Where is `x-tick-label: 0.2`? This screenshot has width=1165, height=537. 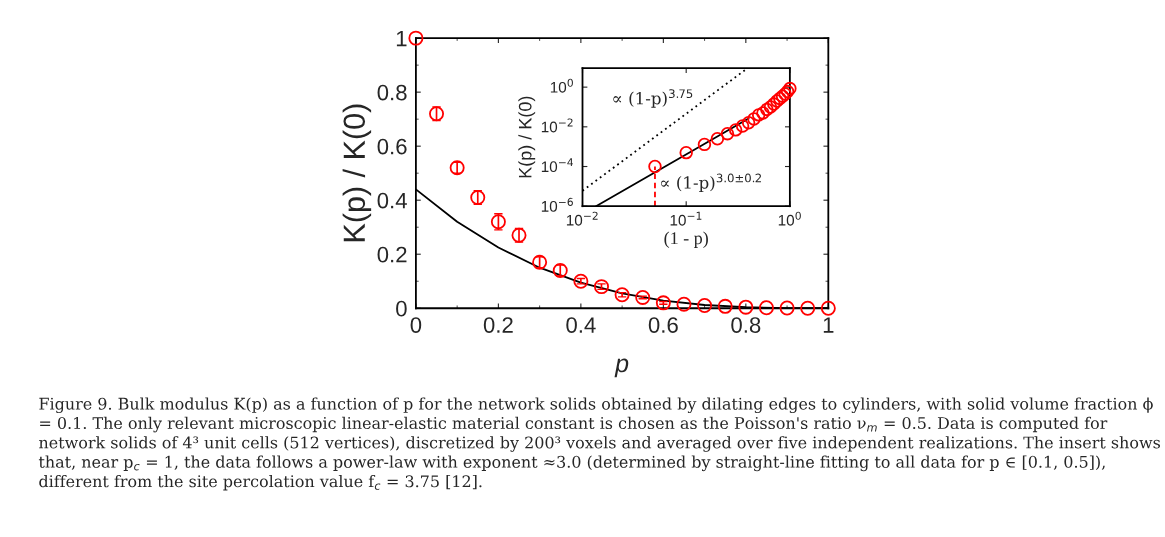
x-tick-label: 0.2 is located at coordinates (498, 325).